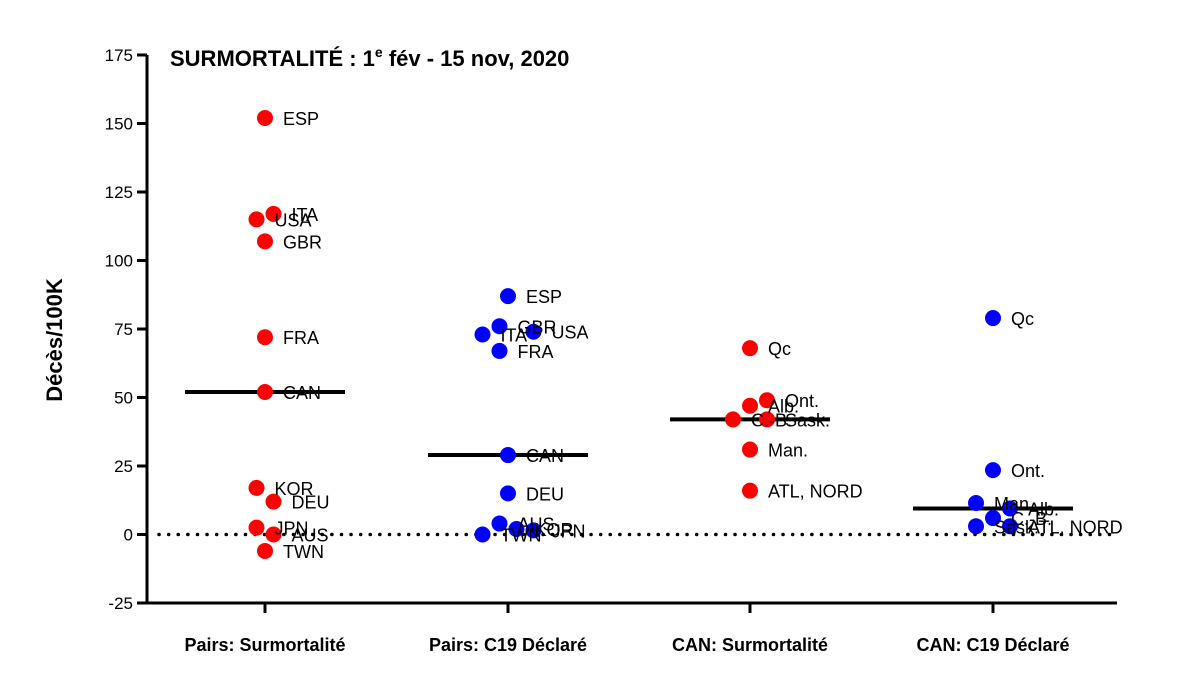 The image size is (1200, 693). What do you see at coordinates (120, 603) in the screenshot?
I see `y-tick-label: -25` at bounding box center [120, 603].